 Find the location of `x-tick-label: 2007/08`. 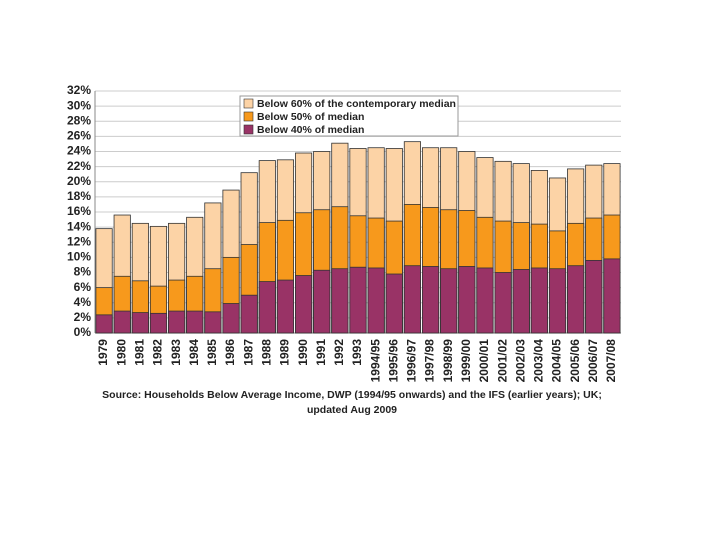

x-tick-label: 2007/08 is located at coordinates (611, 361).